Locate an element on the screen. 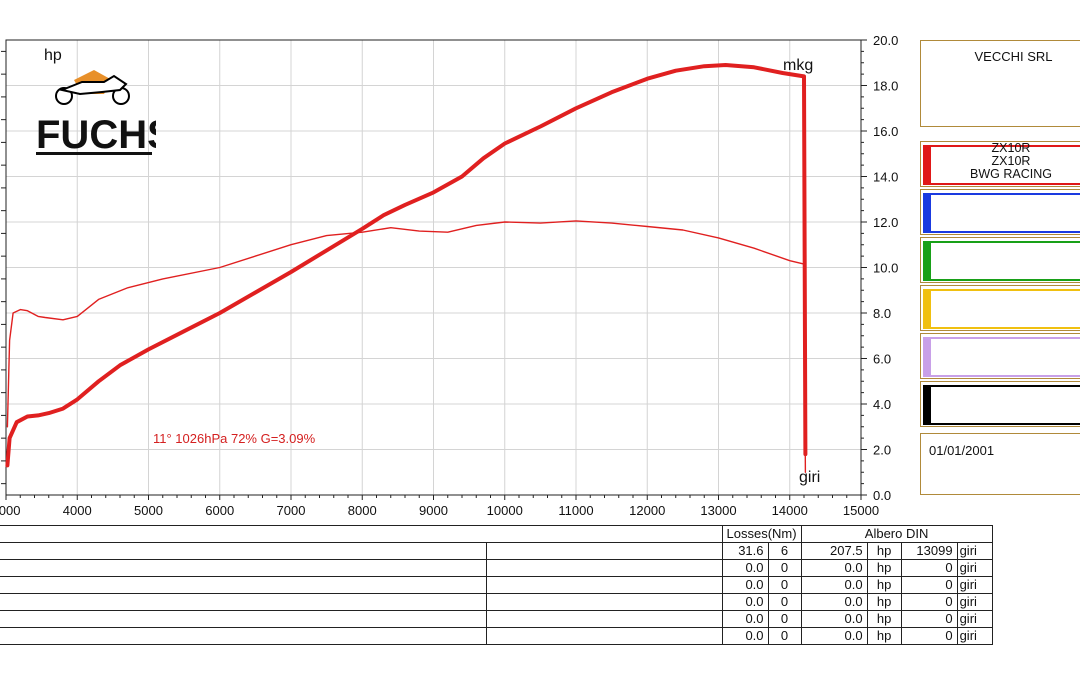 This screenshot has width=1080, height=675. x-tick-label: 8000 is located at coordinates (362, 510).